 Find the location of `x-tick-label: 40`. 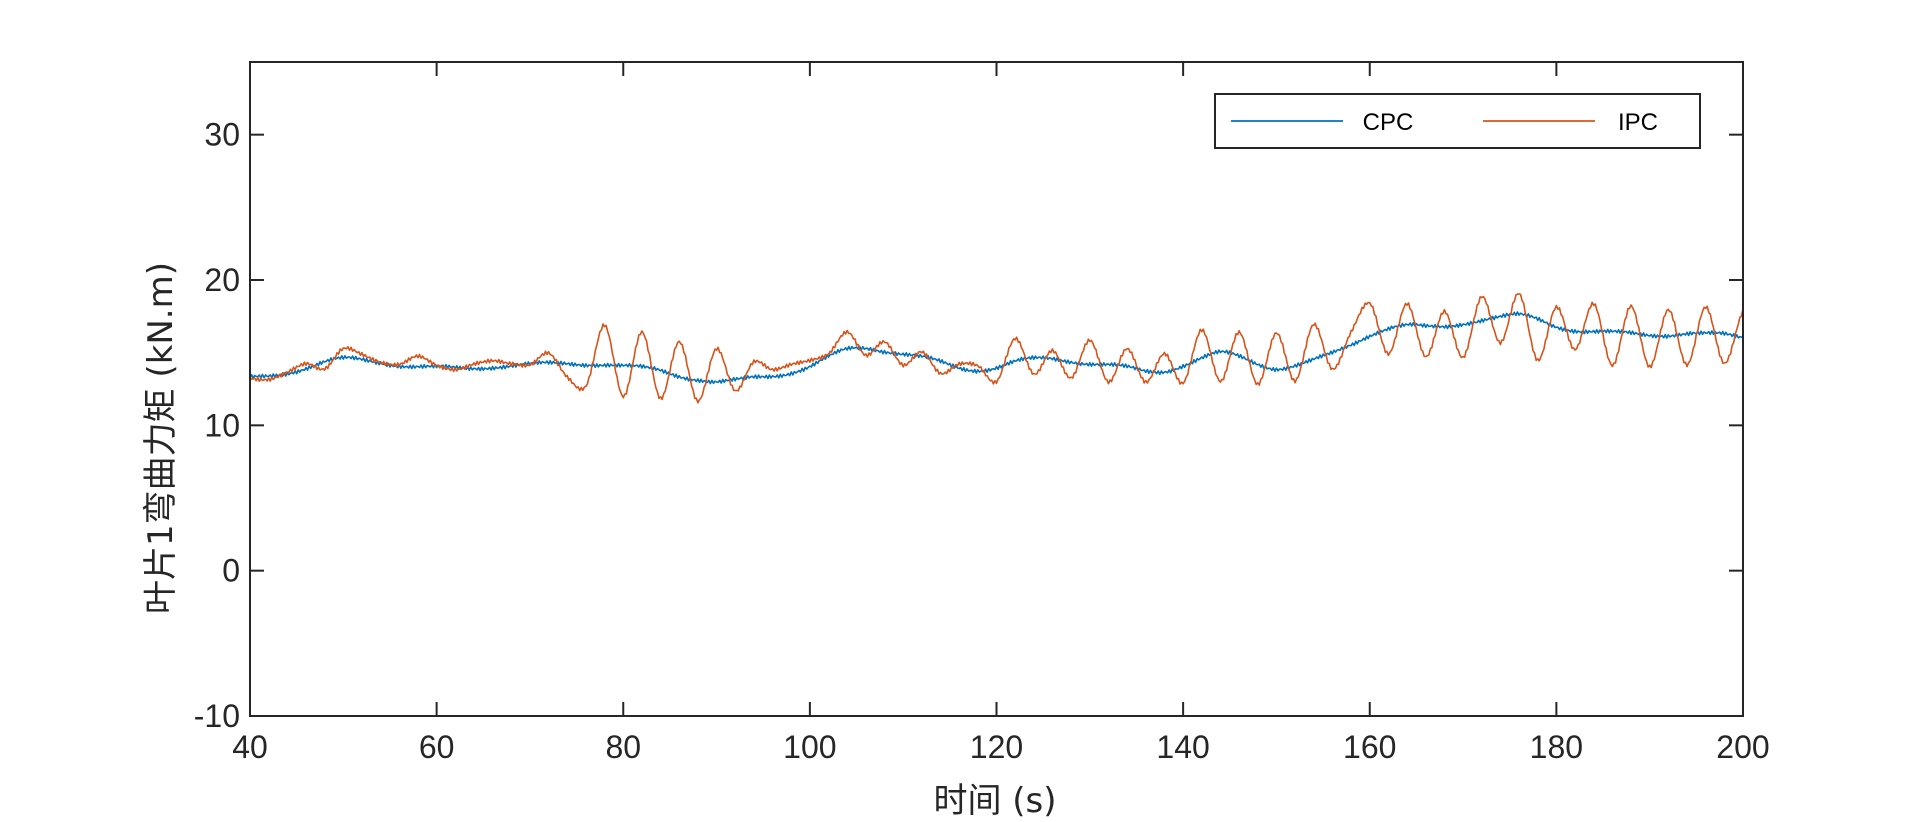

x-tick-label: 40 is located at coordinates (250, 747).